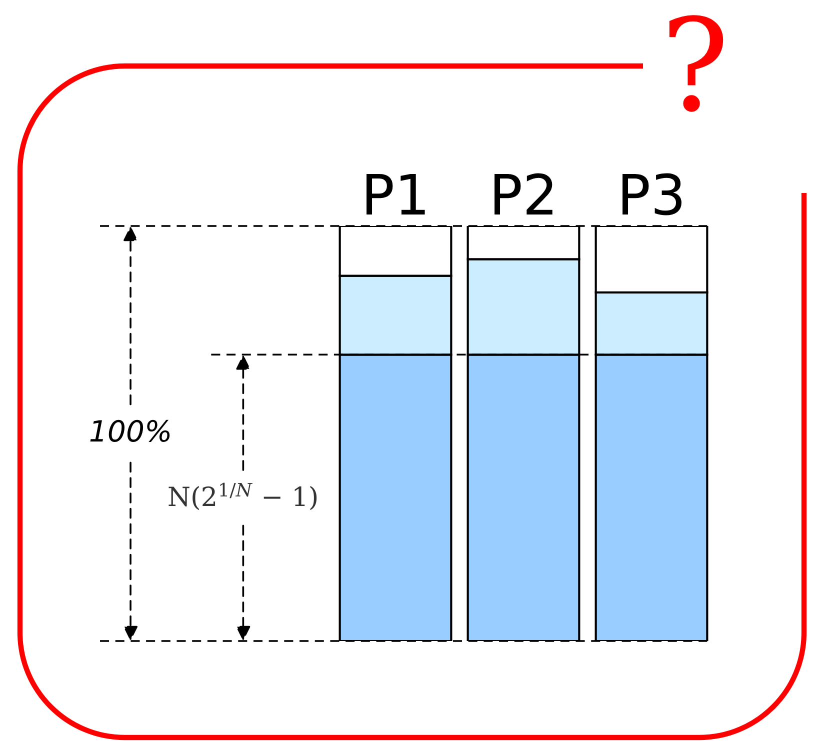 This screenshot has height=741, width=814. I want to click on x-tick-label: P2, so click(523, 193).